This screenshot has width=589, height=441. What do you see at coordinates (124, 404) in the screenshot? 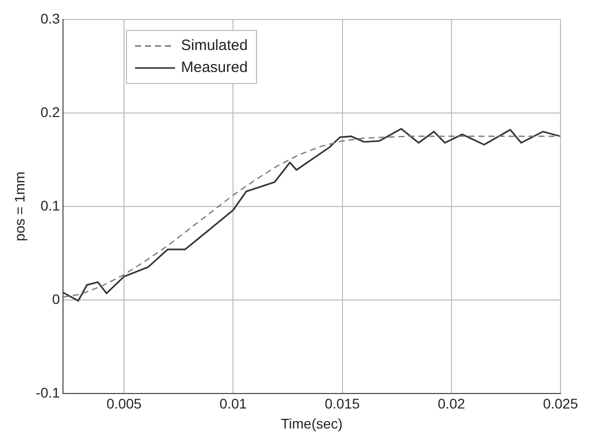
I see `x-tick-label: 0.005` at bounding box center [124, 404].